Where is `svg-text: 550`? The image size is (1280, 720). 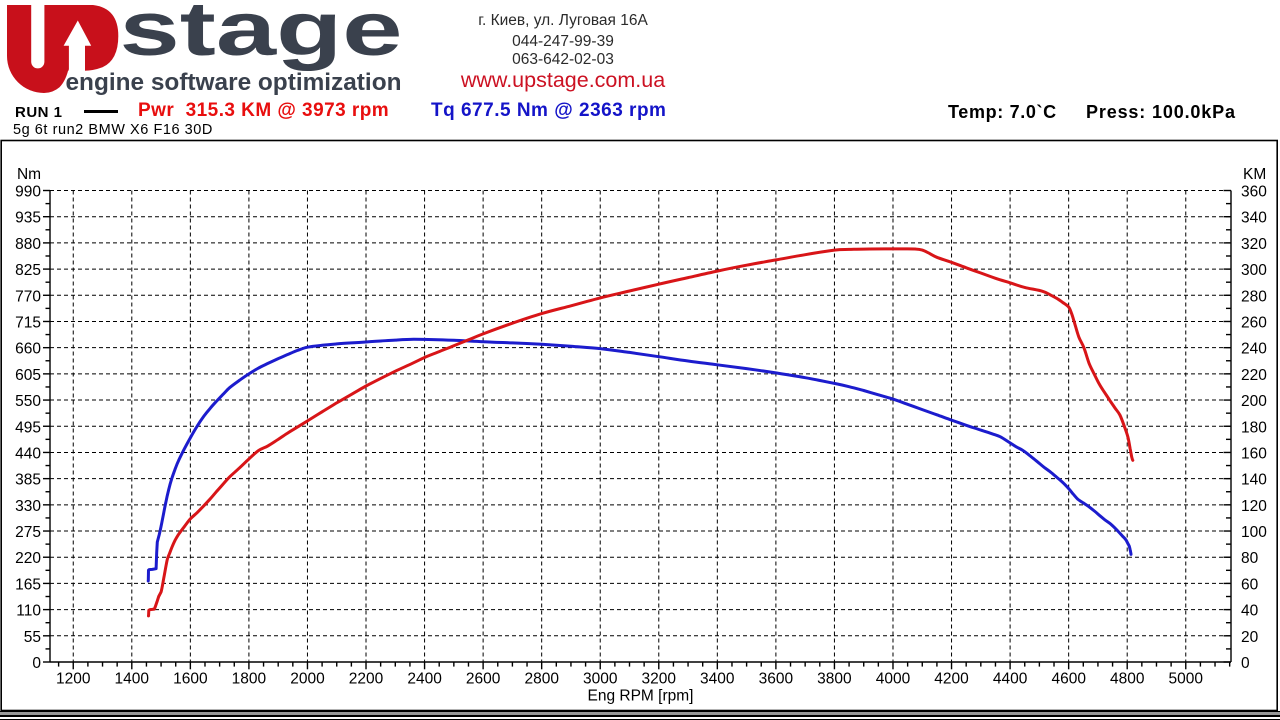 svg-text: 550 is located at coordinates (28, 401).